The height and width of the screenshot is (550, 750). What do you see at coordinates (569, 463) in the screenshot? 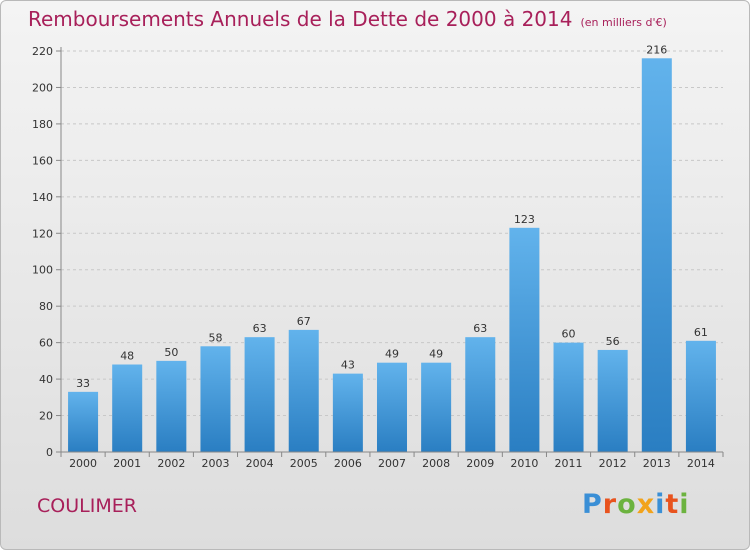
I see `x-tick-label: 2011` at bounding box center [569, 463].